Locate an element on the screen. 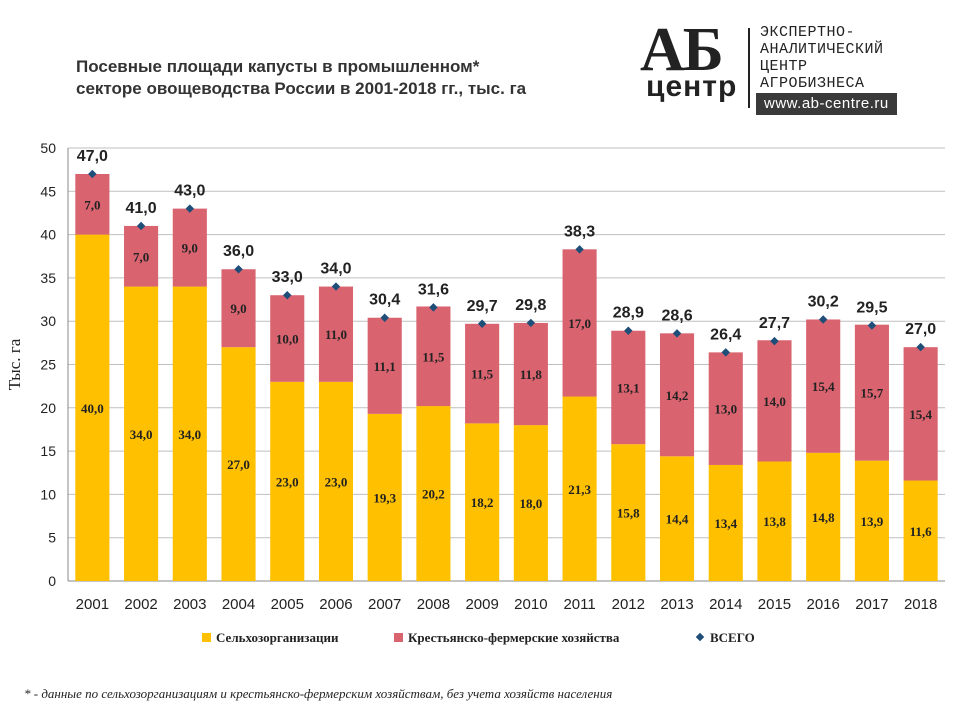 Image resolution: width=960 pixels, height=720 pixels. total-label: 31,6 is located at coordinates (433, 289).